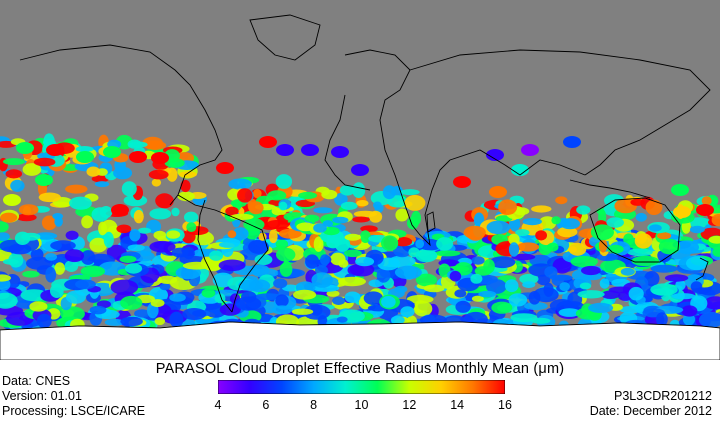  Describe the element at coordinates (42, 396) in the screenshot. I see `version-label: Version: 01.01` at that location.